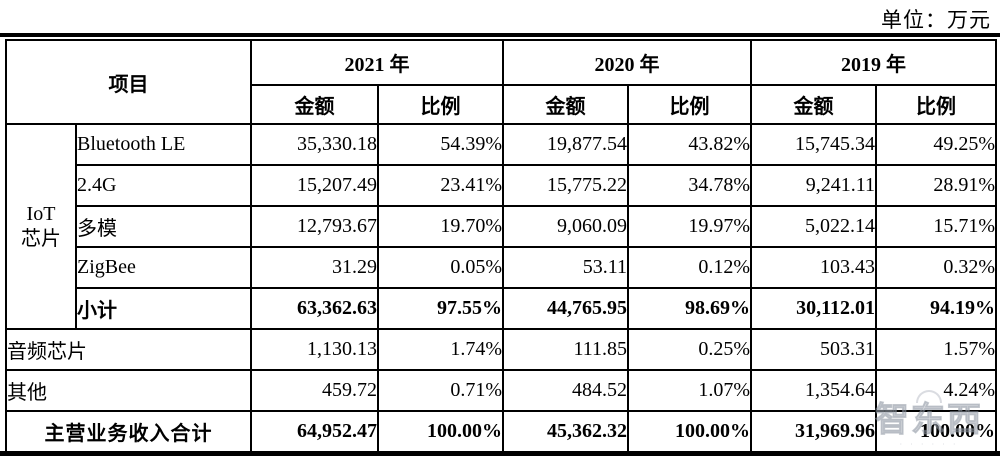  Describe the element at coordinates (936, 226) in the screenshot. I see `ratio-cell: 15.71%` at that location.